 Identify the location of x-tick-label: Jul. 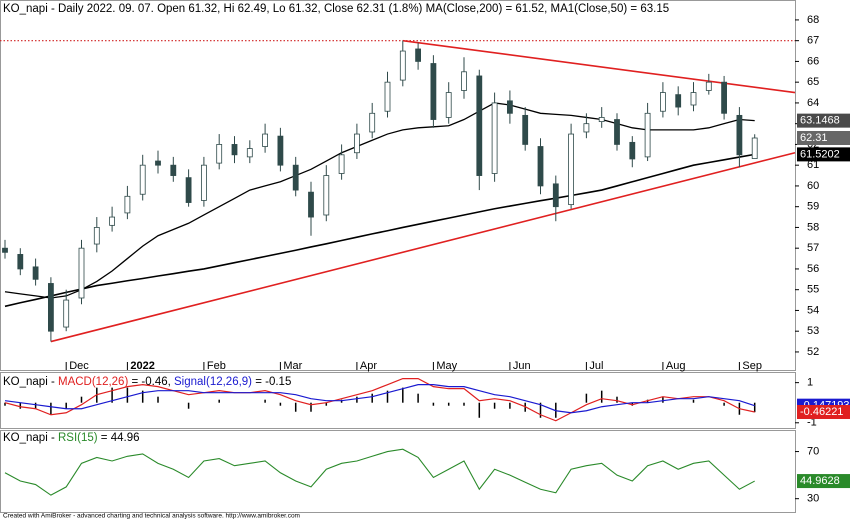
(596, 366).